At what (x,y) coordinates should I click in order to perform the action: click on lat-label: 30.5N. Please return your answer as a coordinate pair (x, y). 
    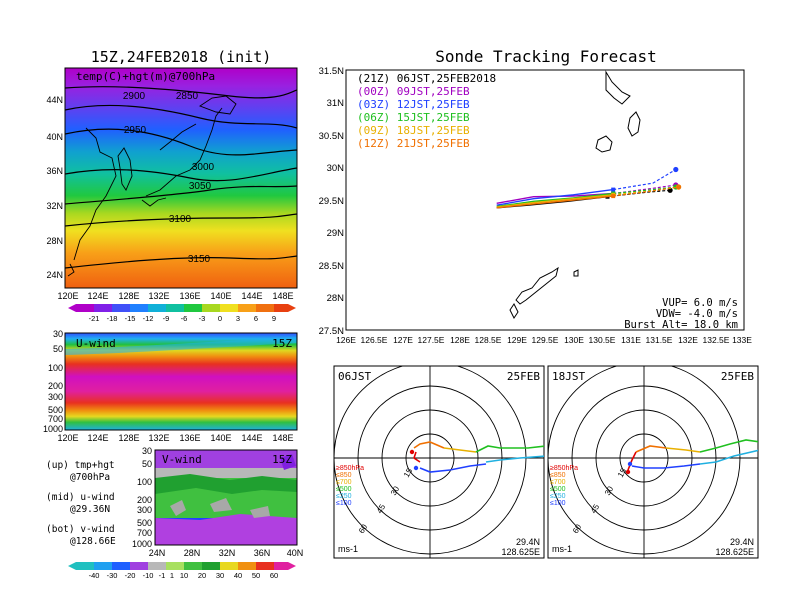
    Looking at the image, I should click on (331, 136).